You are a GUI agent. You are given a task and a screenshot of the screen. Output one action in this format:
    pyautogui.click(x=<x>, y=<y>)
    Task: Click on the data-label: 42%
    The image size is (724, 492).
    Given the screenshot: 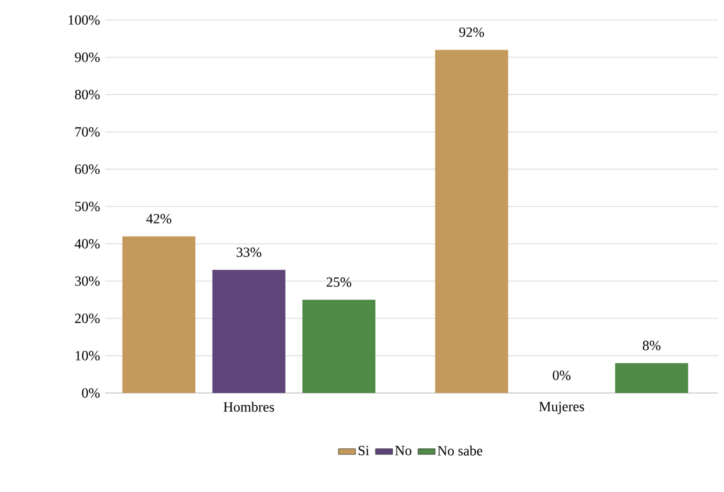 What is the action you would take?
    pyautogui.click(x=159, y=219)
    